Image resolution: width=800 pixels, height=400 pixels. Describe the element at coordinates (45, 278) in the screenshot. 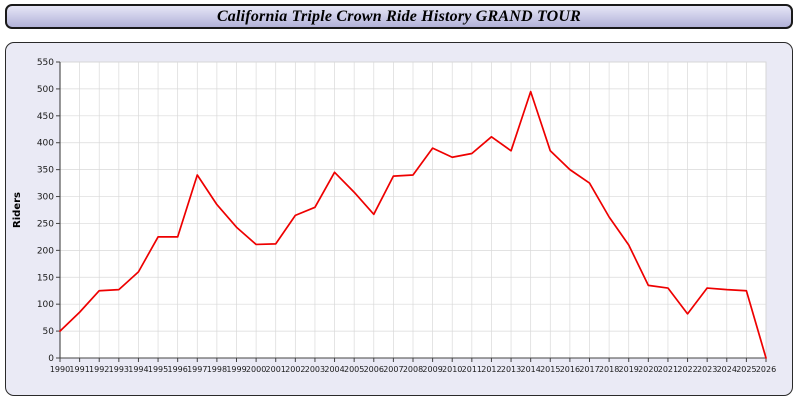

I see `svg-text: 150` at that location.